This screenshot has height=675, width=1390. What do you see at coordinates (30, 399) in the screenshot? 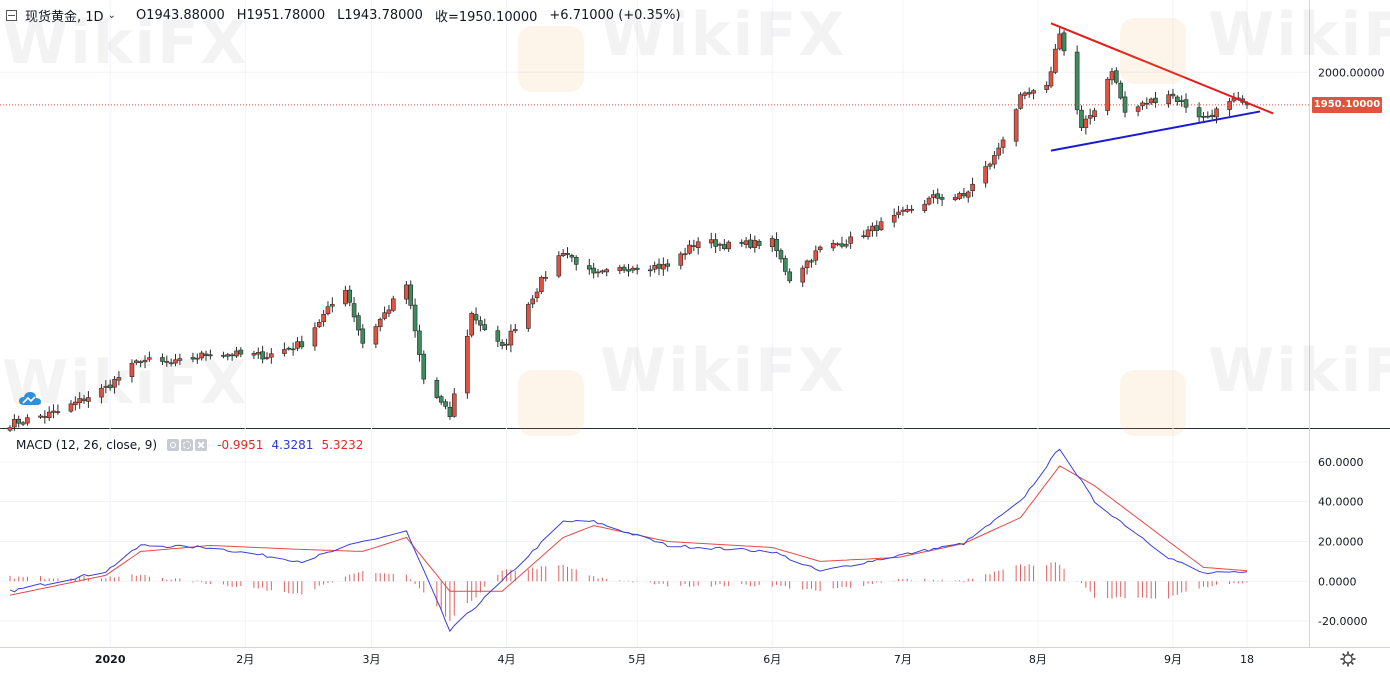
I see `cloud-icon` at bounding box center [30, 399].